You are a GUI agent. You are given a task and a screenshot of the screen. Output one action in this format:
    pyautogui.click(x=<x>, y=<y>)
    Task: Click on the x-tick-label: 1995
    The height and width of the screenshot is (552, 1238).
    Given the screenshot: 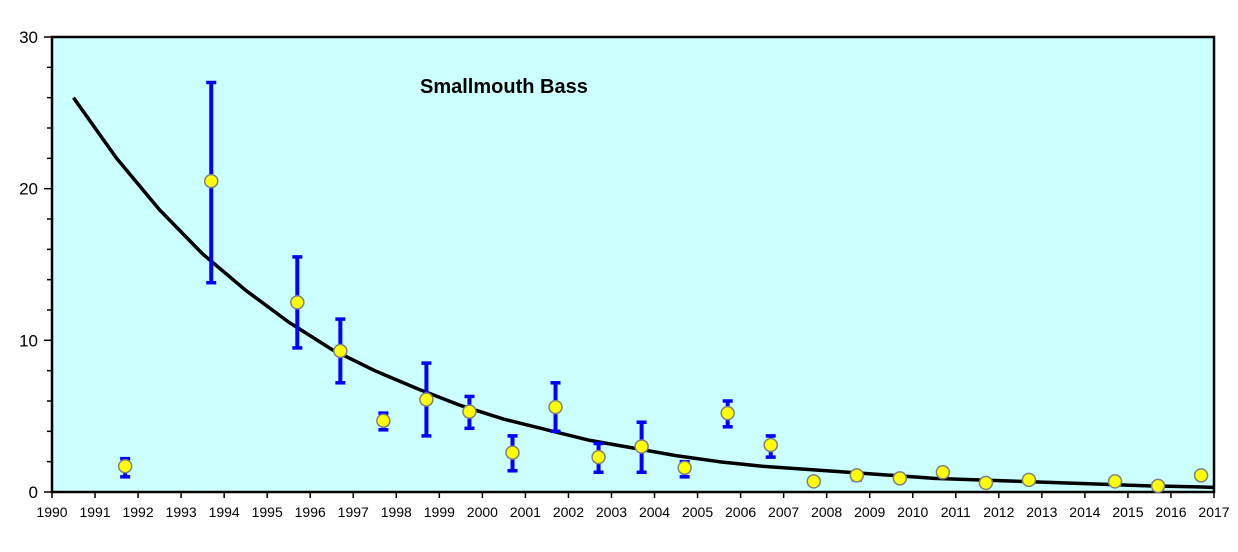 What is the action you would take?
    pyautogui.click(x=267, y=512)
    